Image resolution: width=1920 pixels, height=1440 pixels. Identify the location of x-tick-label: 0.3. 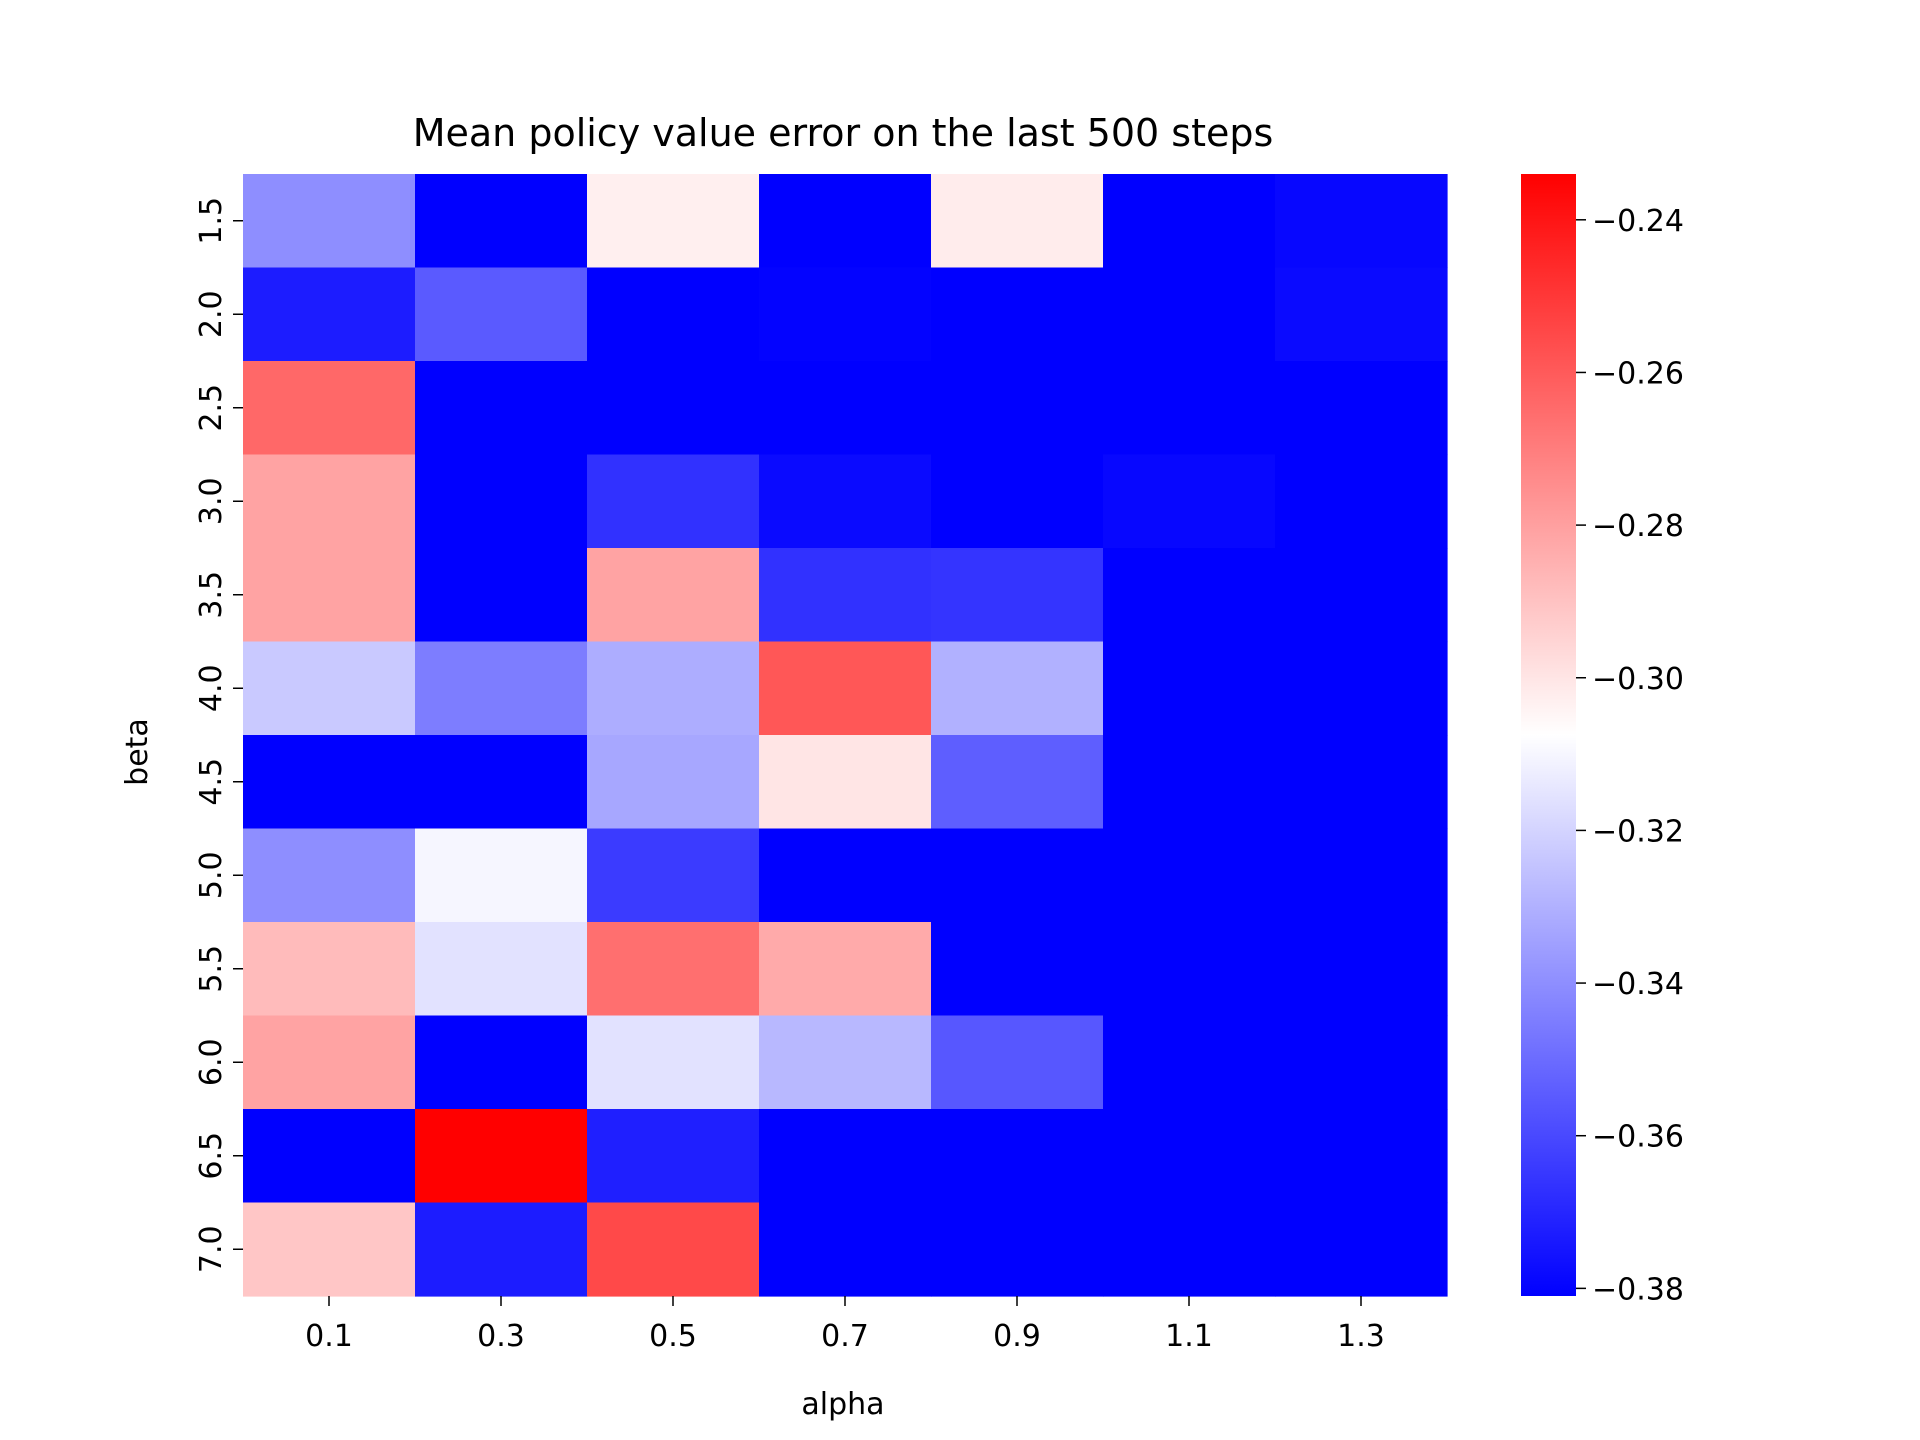
(501, 1336).